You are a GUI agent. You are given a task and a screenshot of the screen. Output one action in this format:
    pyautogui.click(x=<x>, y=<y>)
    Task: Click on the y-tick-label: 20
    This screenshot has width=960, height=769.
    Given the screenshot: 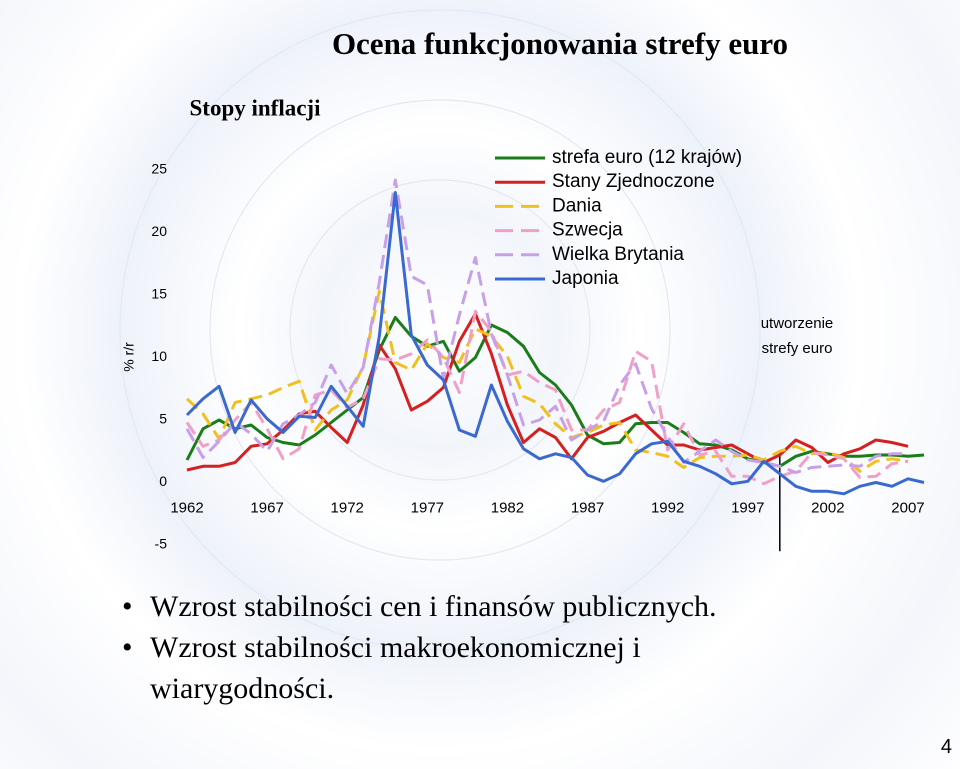 What is the action you would take?
    pyautogui.click(x=159, y=231)
    